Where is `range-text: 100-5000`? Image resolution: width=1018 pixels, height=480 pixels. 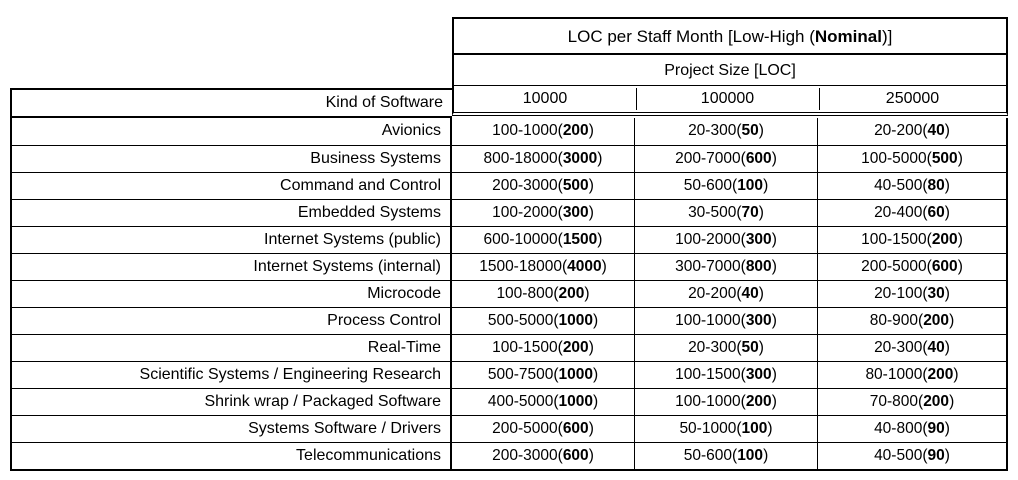 range-text: 100-5000 is located at coordinates (894, 158).